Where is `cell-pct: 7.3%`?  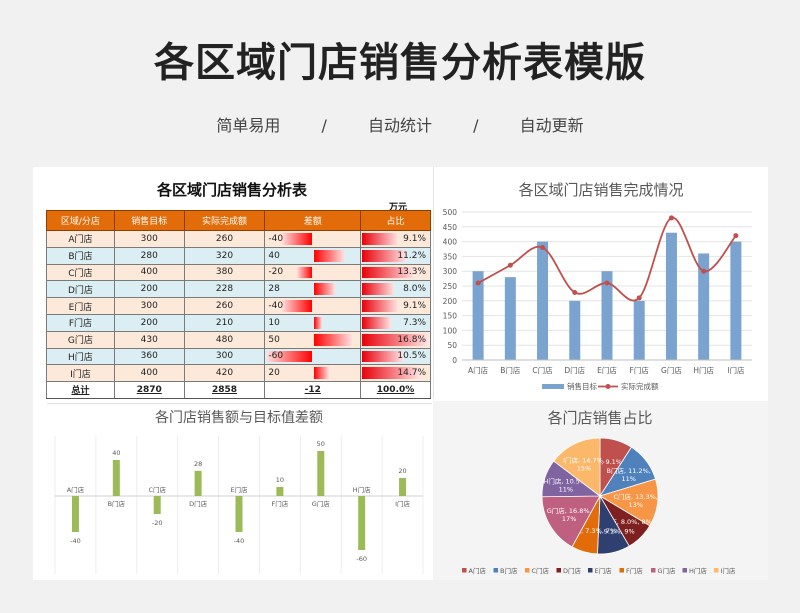
cell-pct: 7.3% is located at coordinates (395, 322).